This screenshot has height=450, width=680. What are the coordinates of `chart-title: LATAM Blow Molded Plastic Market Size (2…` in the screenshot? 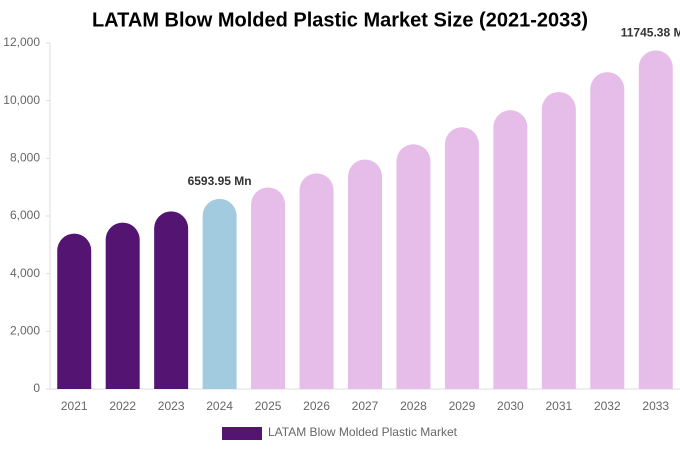 It's located at (340, 20).